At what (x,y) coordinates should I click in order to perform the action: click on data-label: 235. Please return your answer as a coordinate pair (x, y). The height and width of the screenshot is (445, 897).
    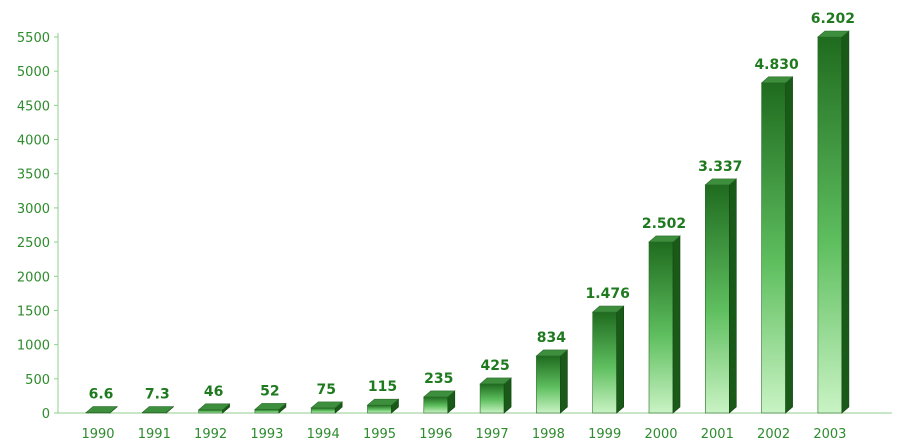
    Looking at the image, I should click on (438, 379).